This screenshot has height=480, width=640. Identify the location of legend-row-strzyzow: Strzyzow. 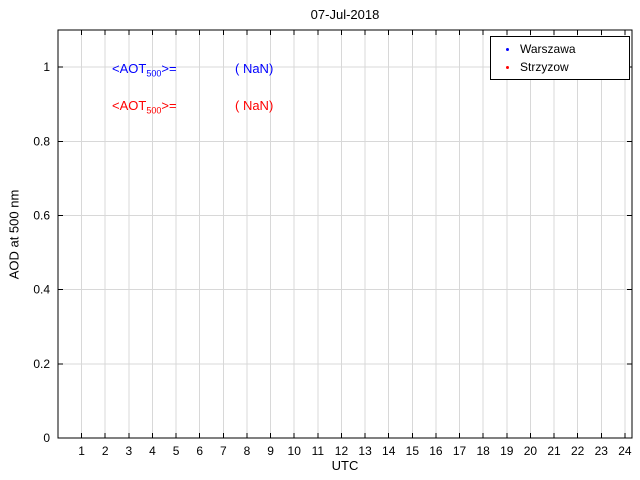
(560, 67).